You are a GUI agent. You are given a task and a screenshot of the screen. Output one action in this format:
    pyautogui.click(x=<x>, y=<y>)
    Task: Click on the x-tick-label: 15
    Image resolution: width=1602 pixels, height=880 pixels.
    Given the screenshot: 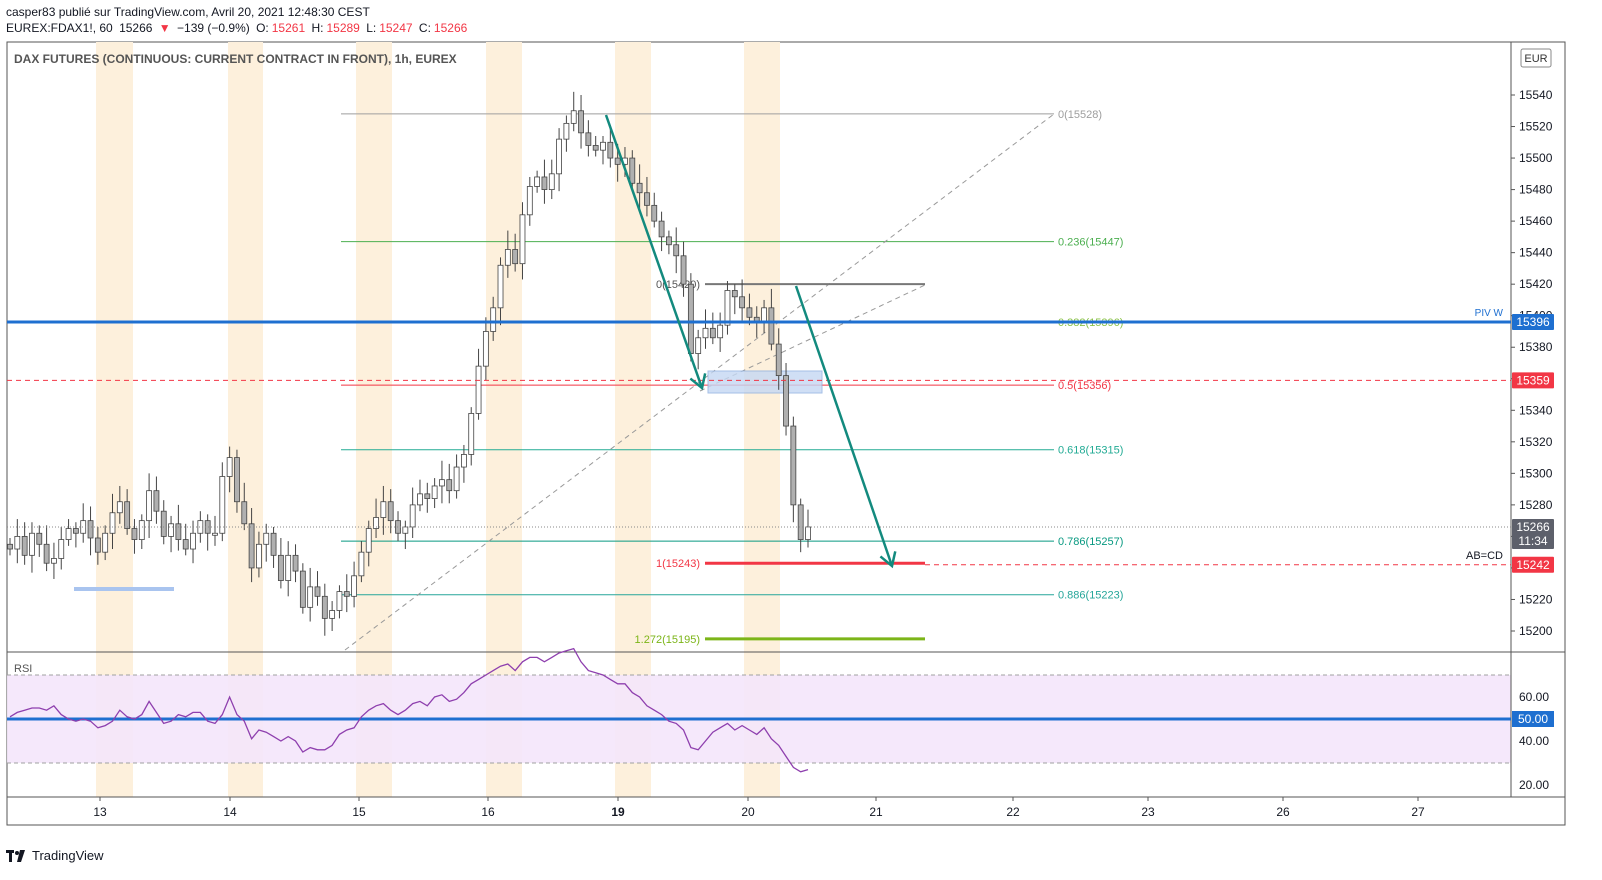 What is the action you would take?
    pyautogui.click(x=359, y=812)
    